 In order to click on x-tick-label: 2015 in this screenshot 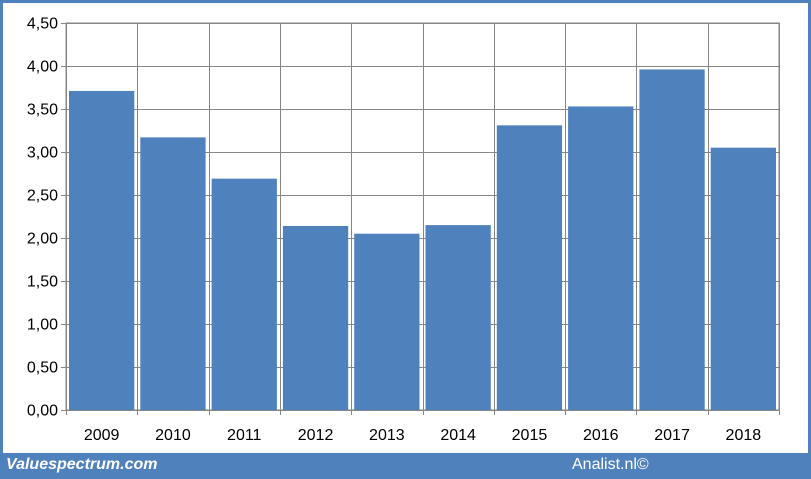, I will do `click(530, 435)`.